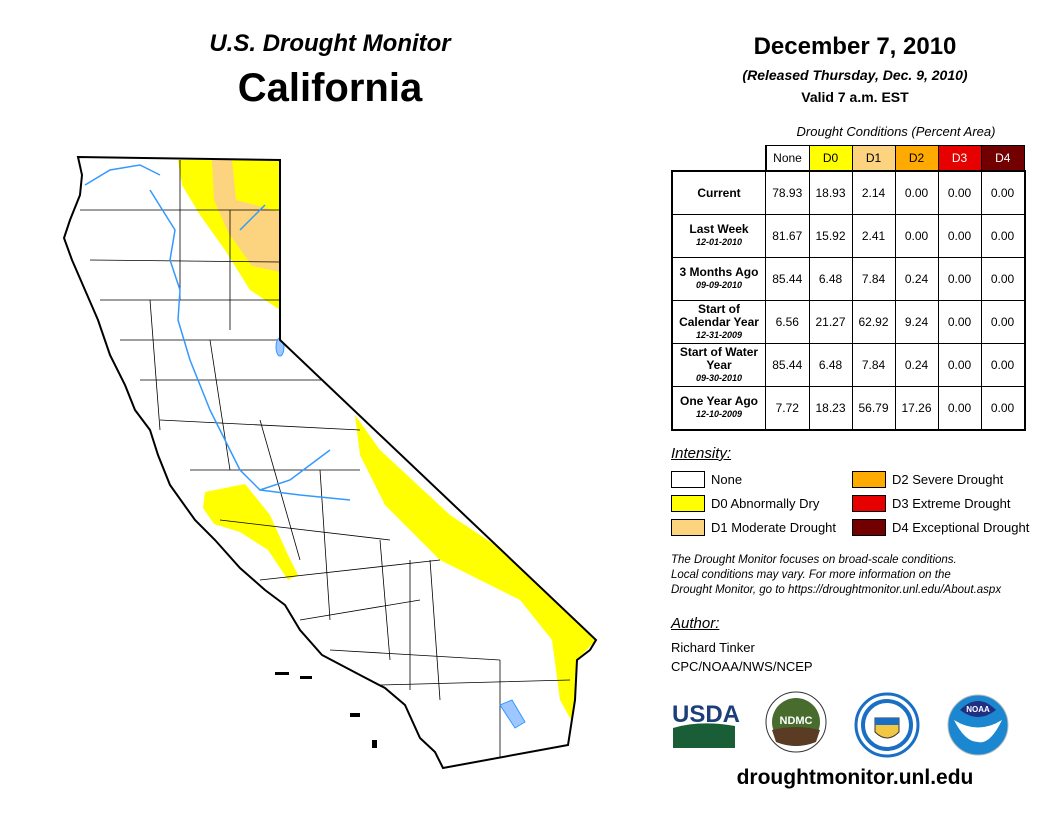 The width and height of the screenshot is (1056, 816). I want to click on column-header-d3: D3, so click(959, 158).